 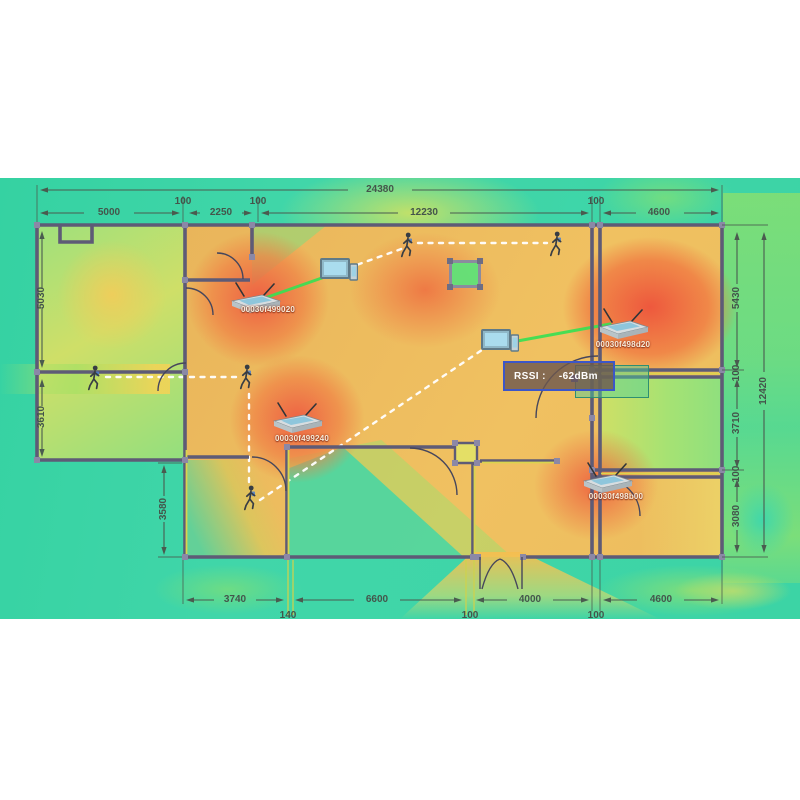 I want to click on rssi-tooltip-label: RSSI :, so click(x=530, y=376).